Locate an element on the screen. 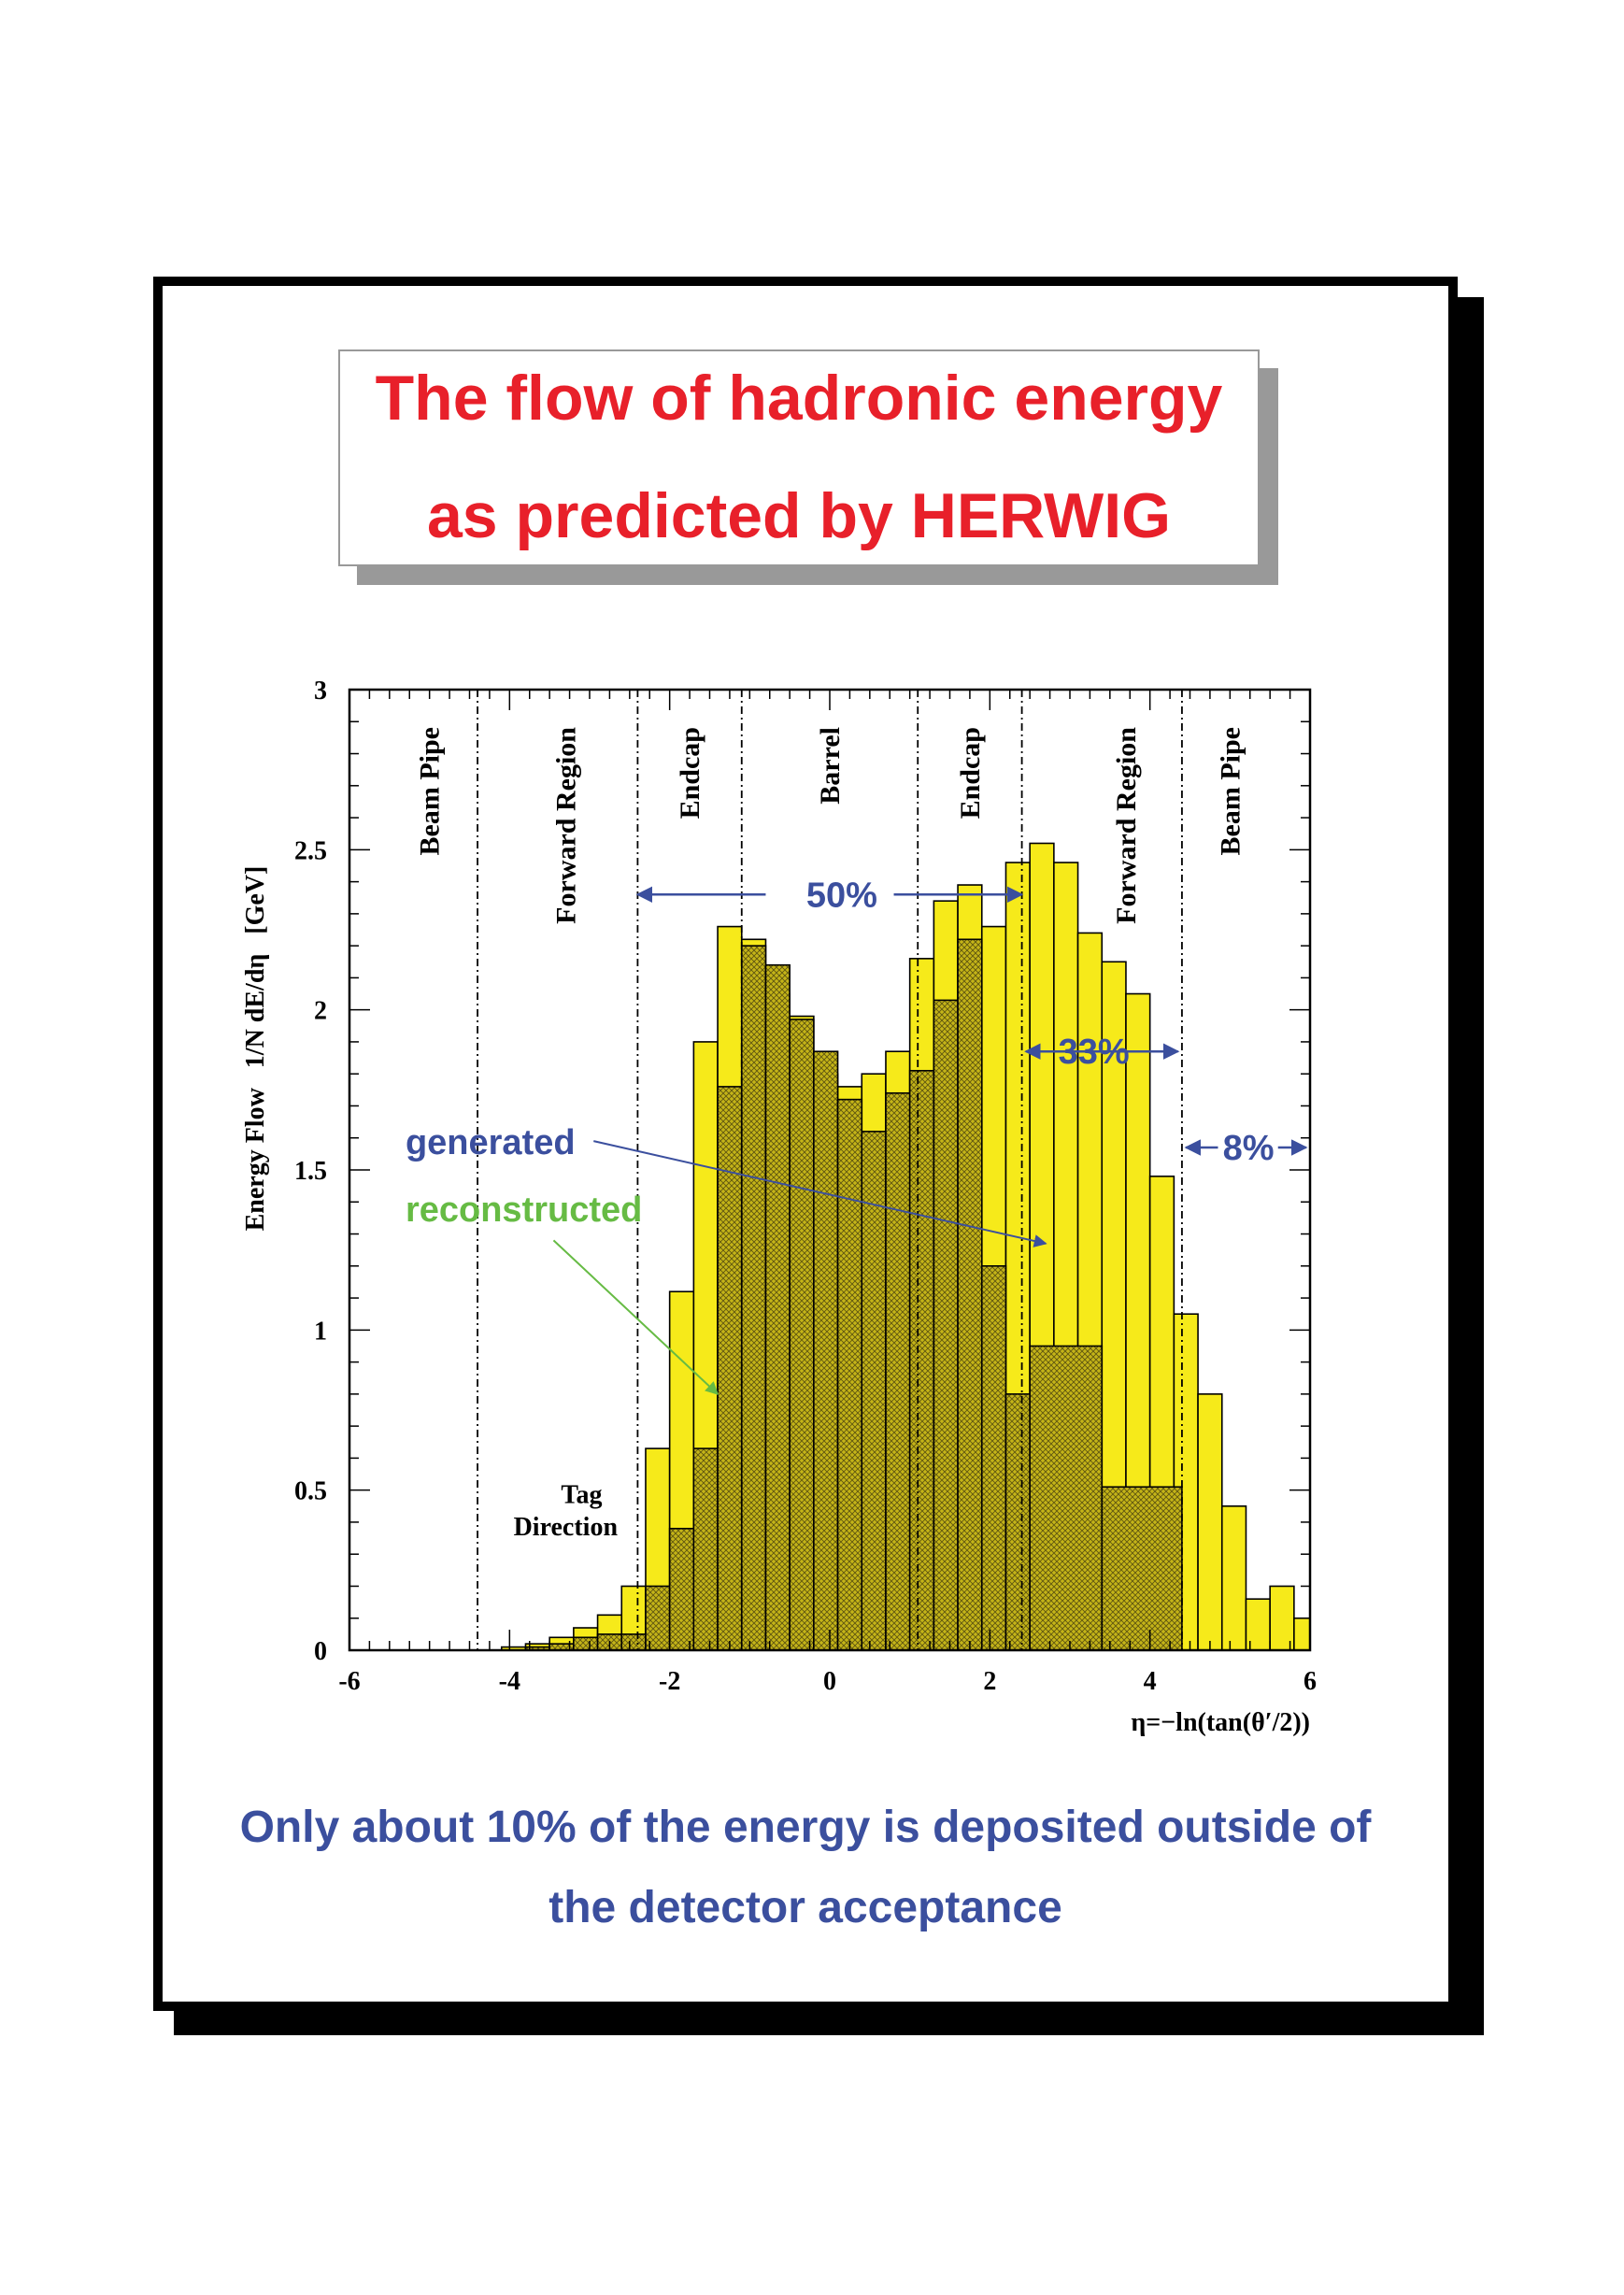 This screenshot has width=1624, height=2295. x-tick-label: 2 is located at coordinates (989, 1681).